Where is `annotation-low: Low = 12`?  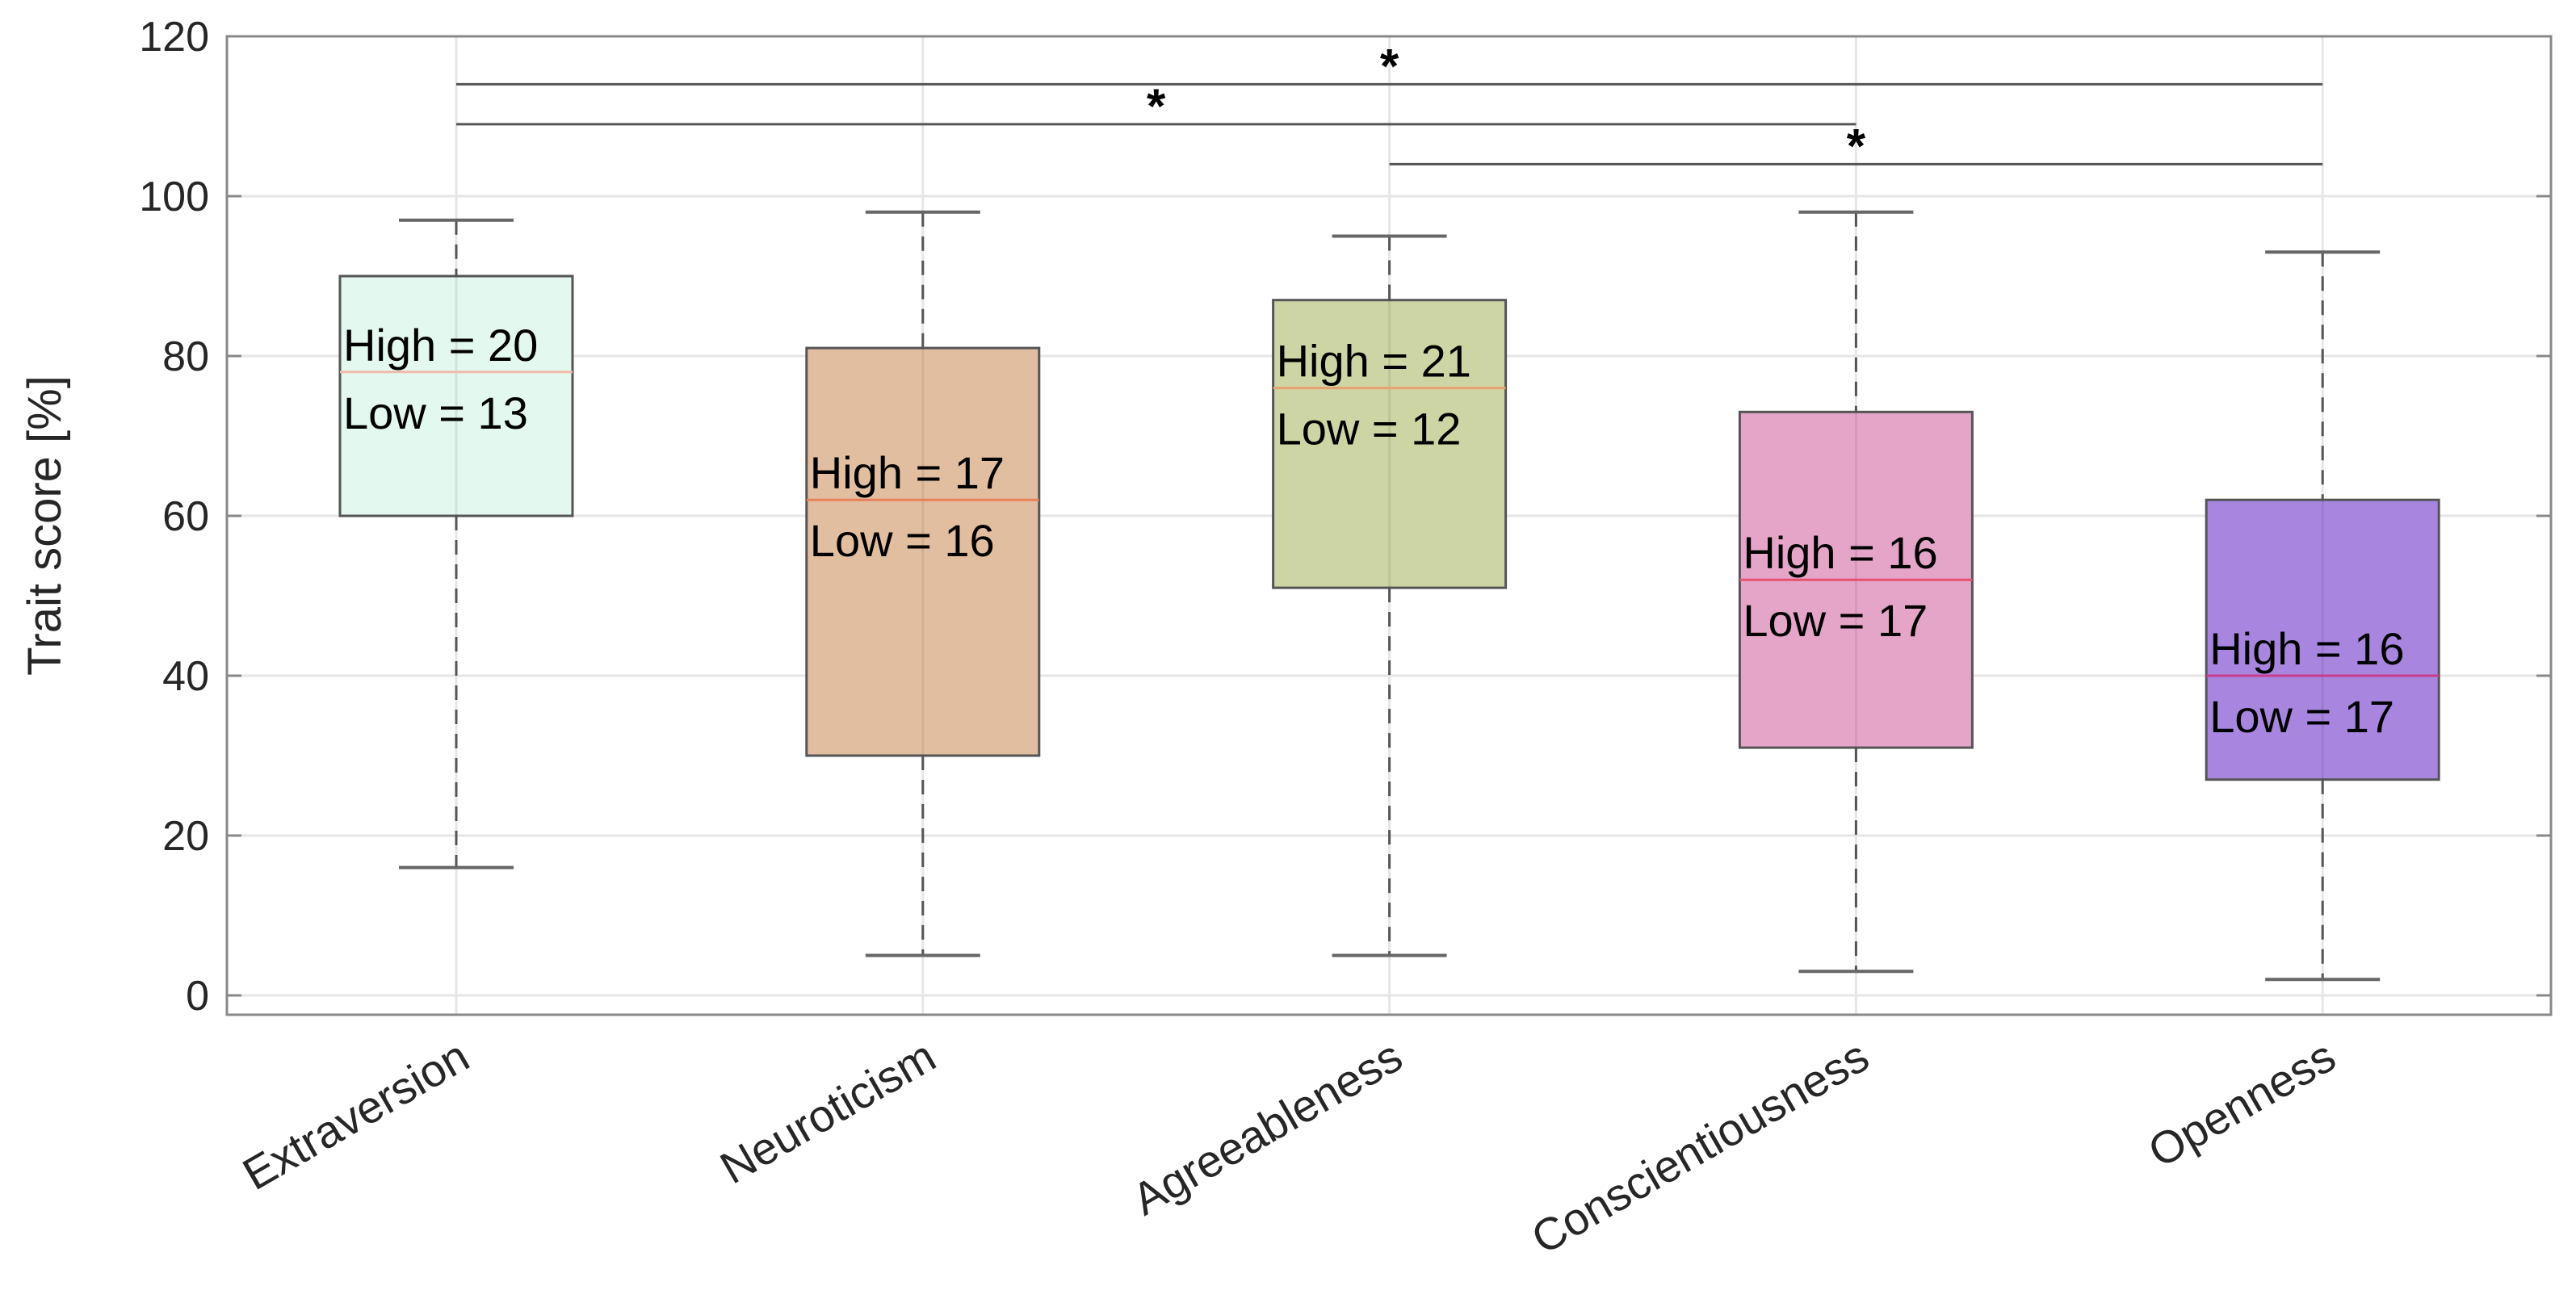 annotation-low: Low = 12 is located at coordinates (1369, 429).